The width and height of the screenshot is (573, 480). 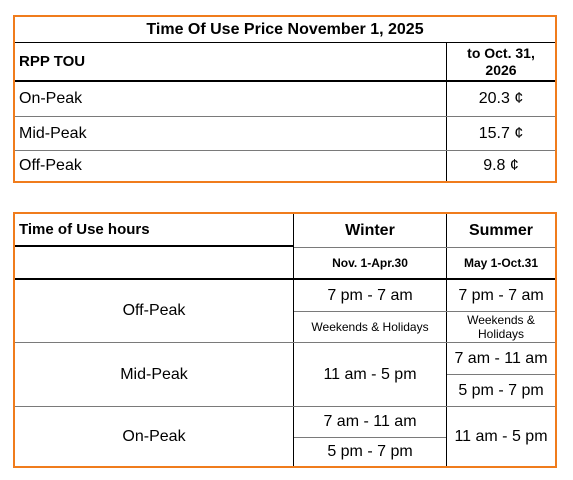 What do you see at coordinates (370, 263) in the screenshot?
I see `winter-range: Nov. 1-Apr.30` at bounding box center [370, 263].